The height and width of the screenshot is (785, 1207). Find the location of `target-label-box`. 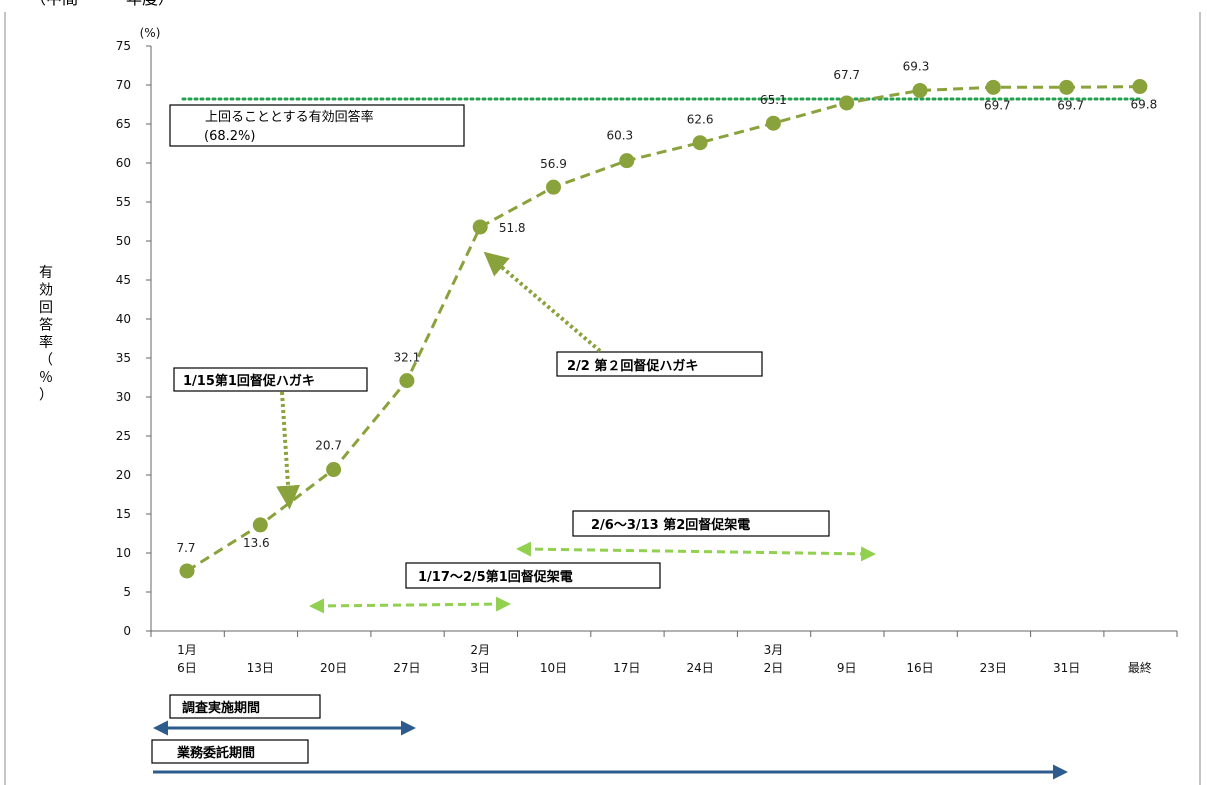

target-label-box is located at coordinates (317, 125).